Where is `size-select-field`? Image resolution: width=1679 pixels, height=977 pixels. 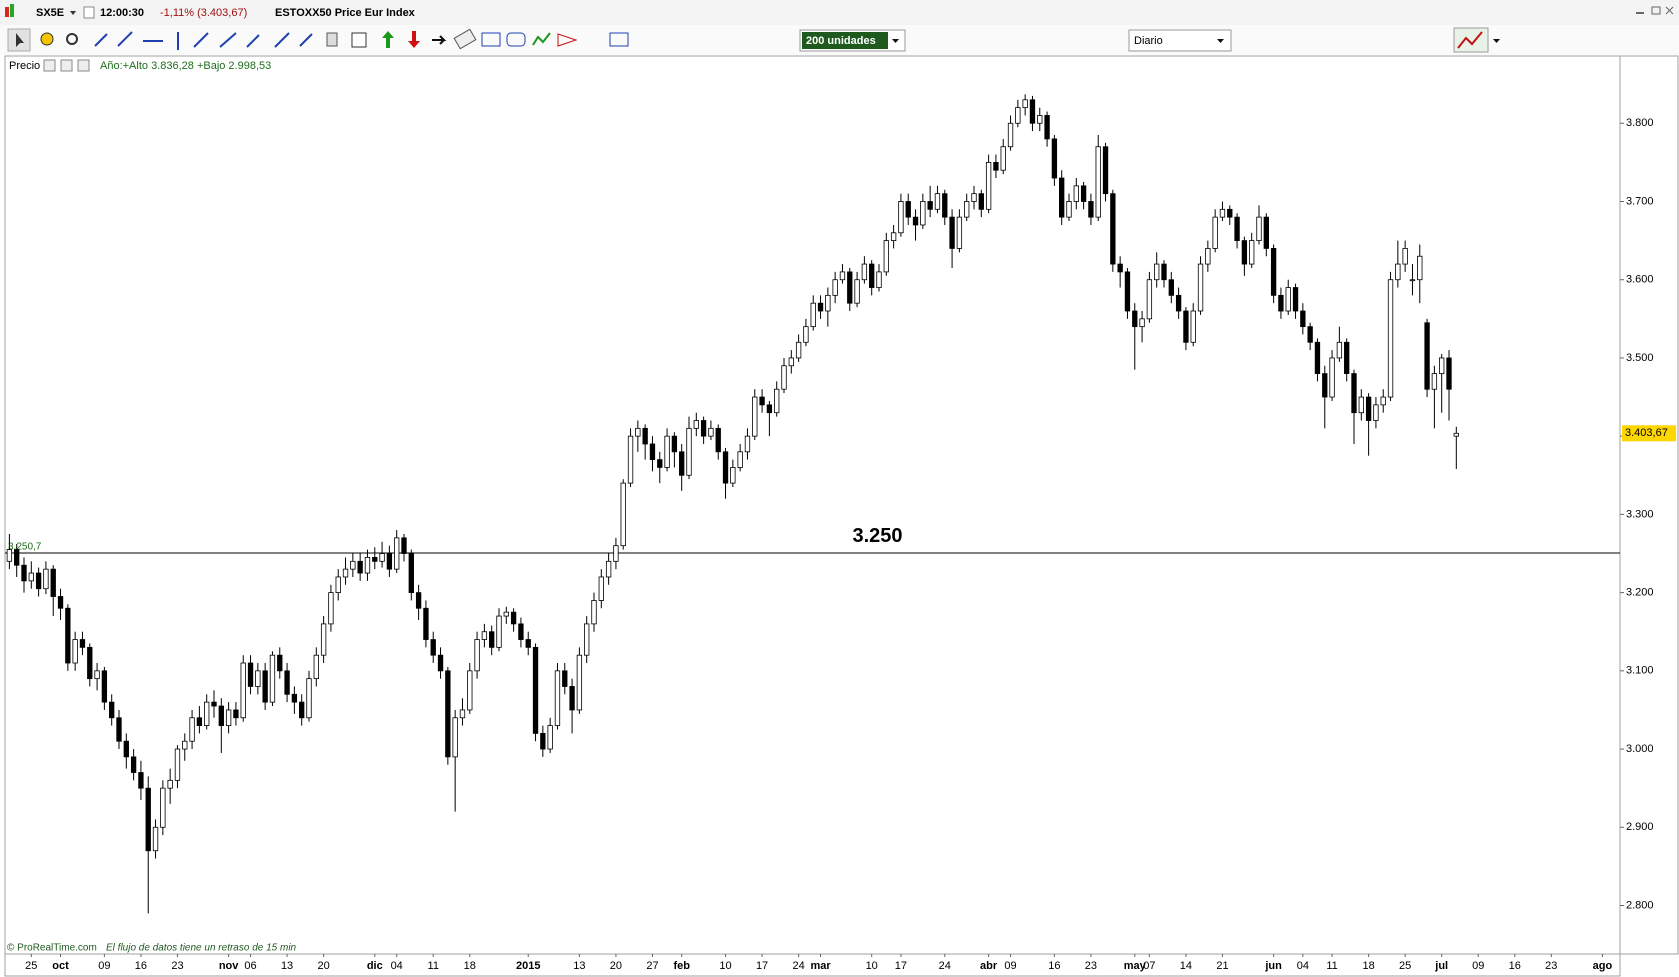 size-select-field is located at coordinates (845, 40).